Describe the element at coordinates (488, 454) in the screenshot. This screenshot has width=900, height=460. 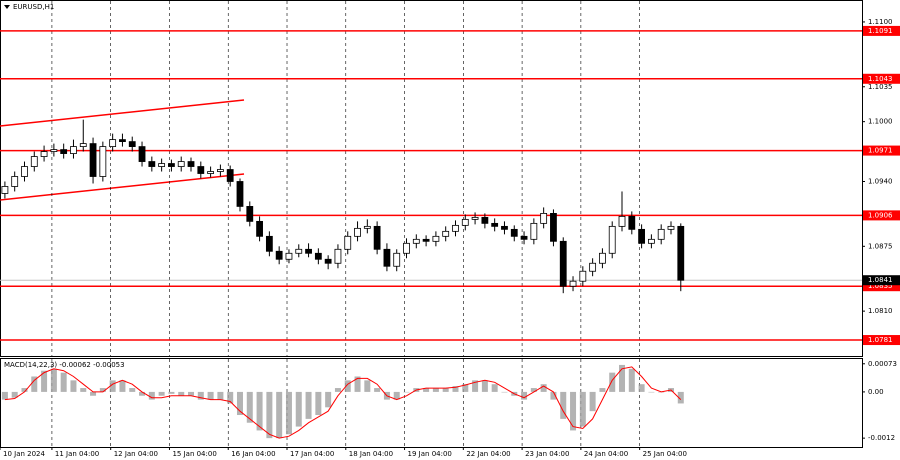
I see `x-tick-label: 22 Jan 04:00` at that location.